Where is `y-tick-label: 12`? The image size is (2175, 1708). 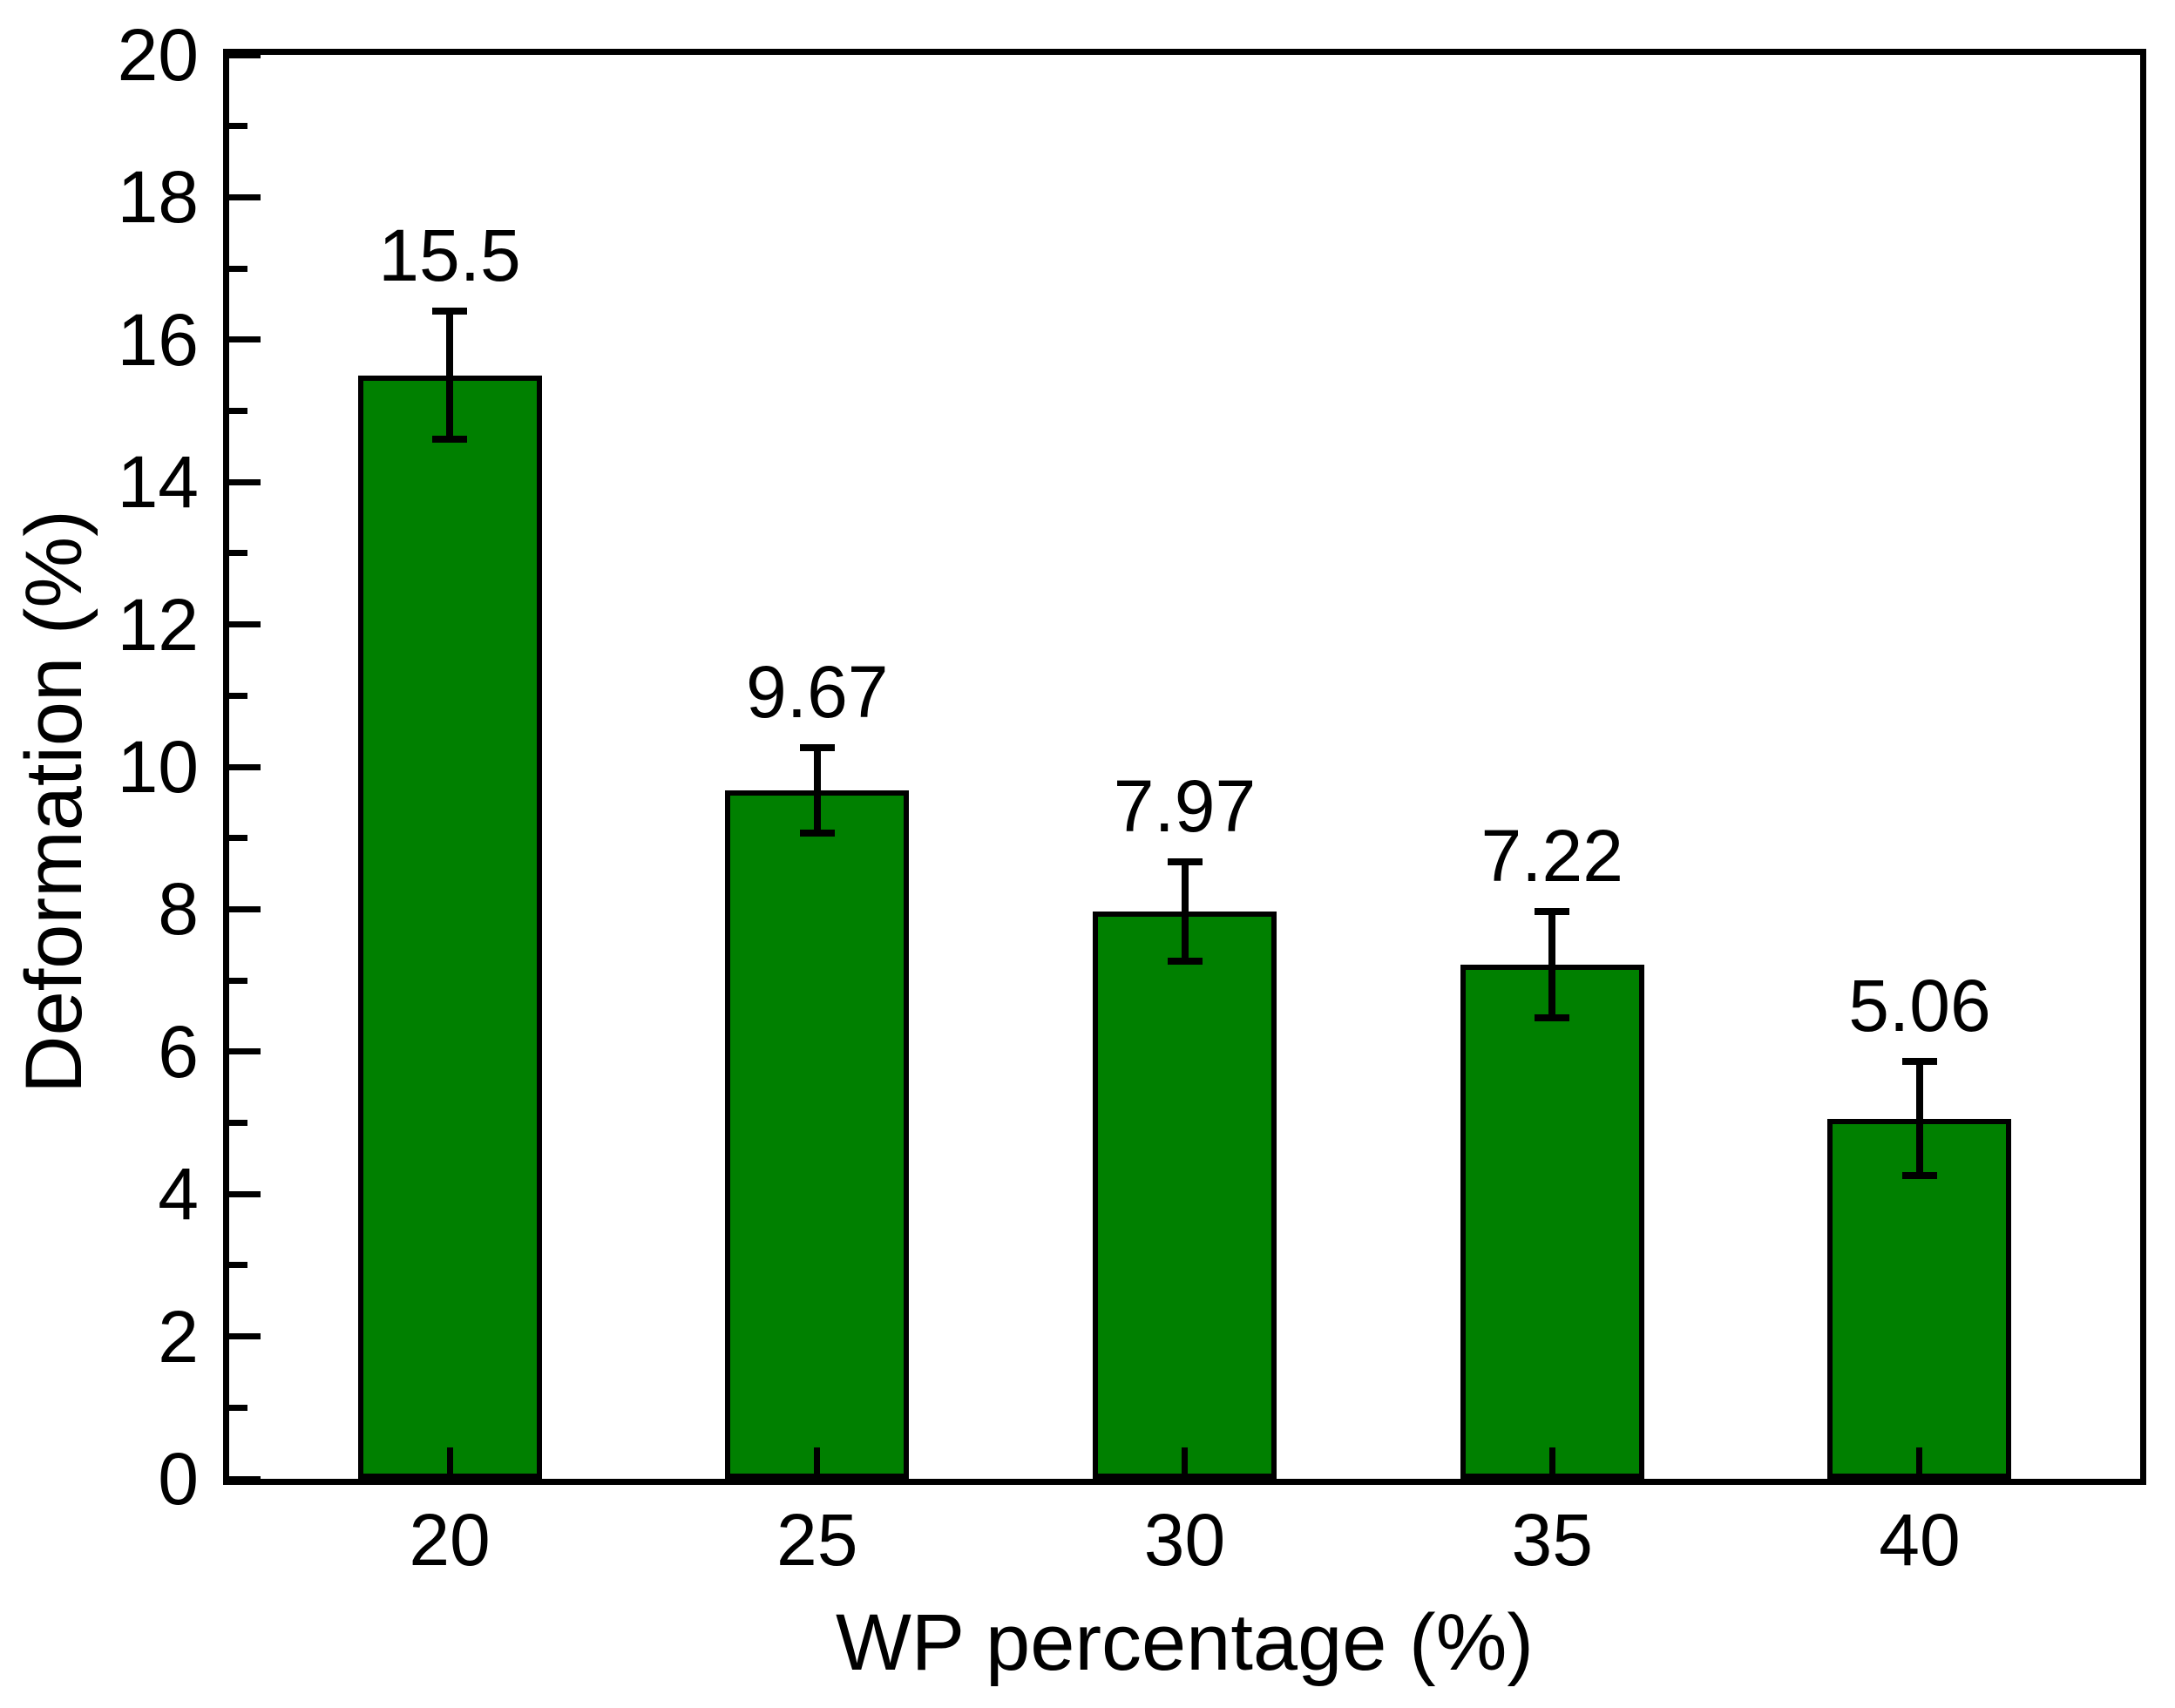
y-tick-label: 12 is located at coordinates (158, 624).